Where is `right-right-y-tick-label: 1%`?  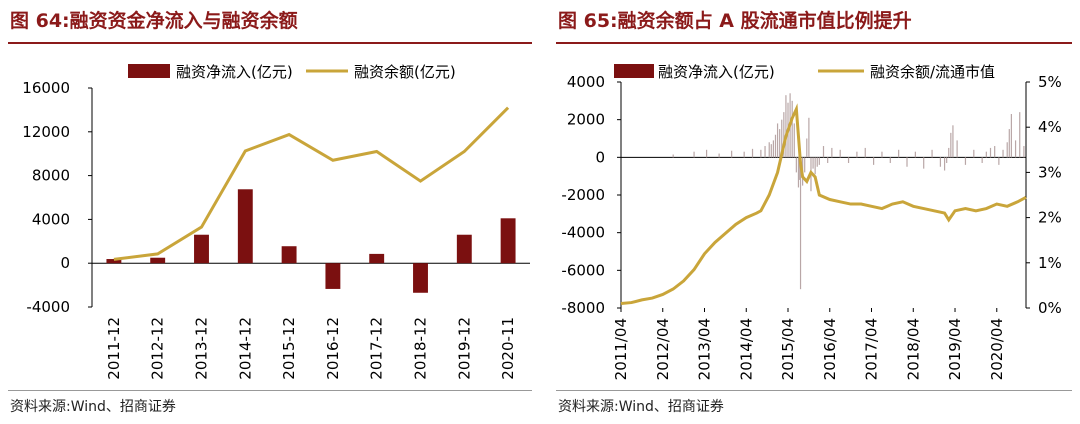 right-right-y-tick-label: 1% is located at coordinates (1050, 263).